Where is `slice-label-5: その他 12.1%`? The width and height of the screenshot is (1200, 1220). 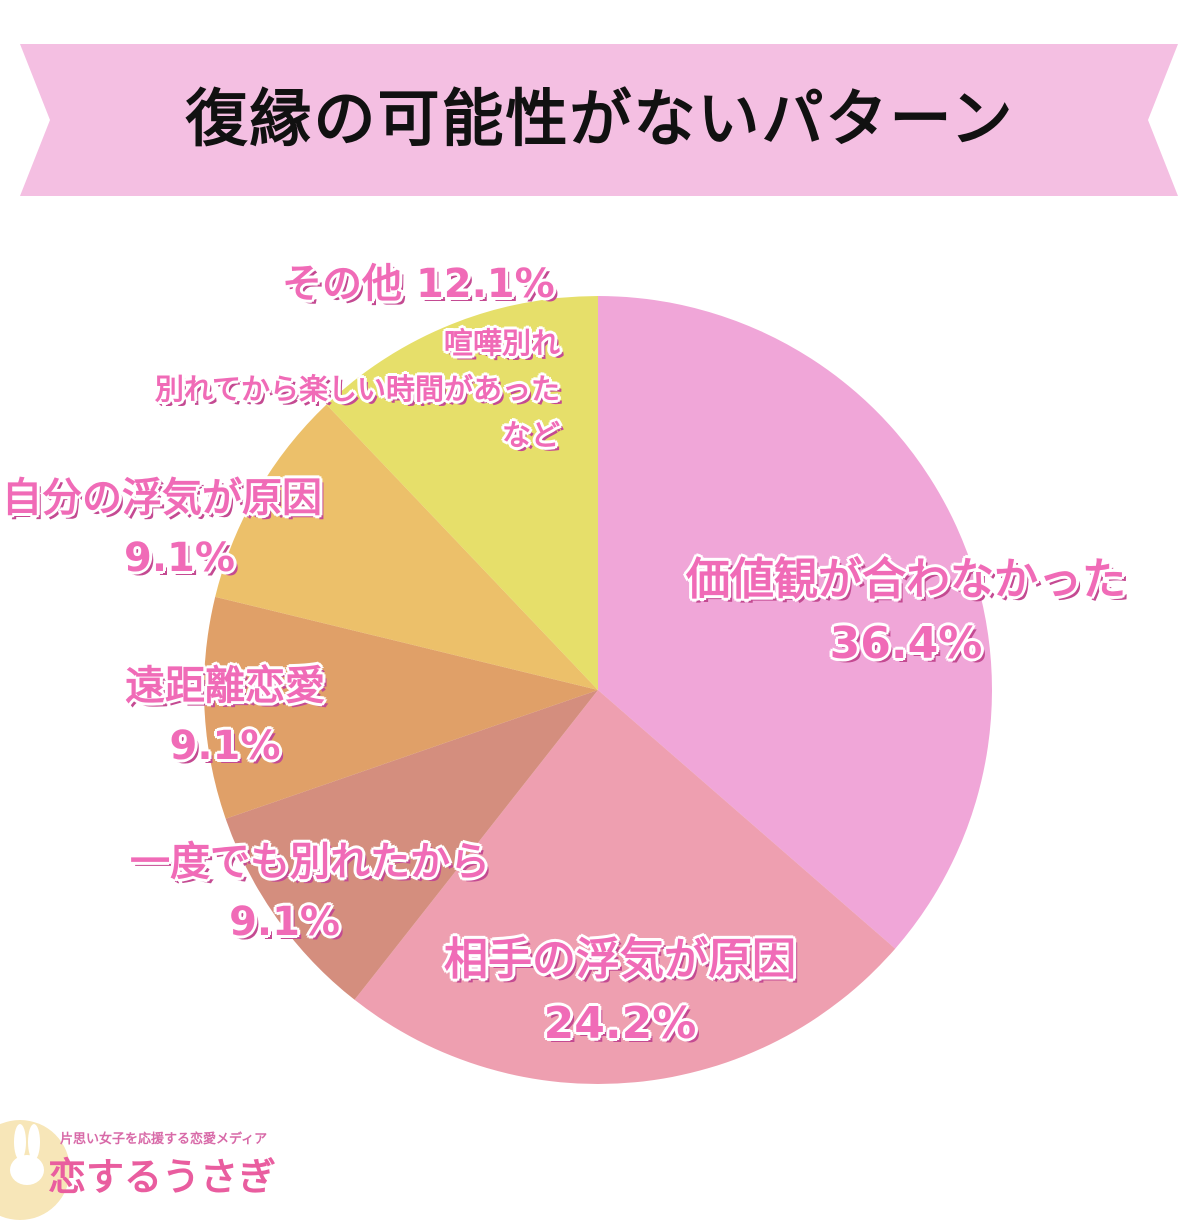 slice-label-5: その他 12.1% is located at coordinates (452, 284).